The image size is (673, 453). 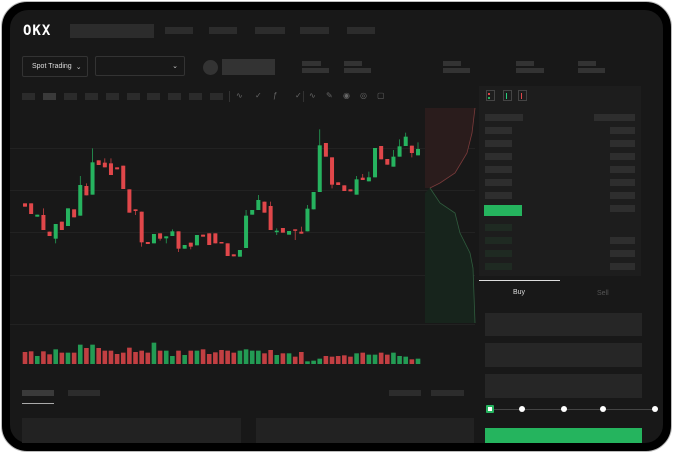 What do you see at coordinates (329, 95) in the screenshot?
I see `pencil-icon: ✎` at bounding box center [329, 95].